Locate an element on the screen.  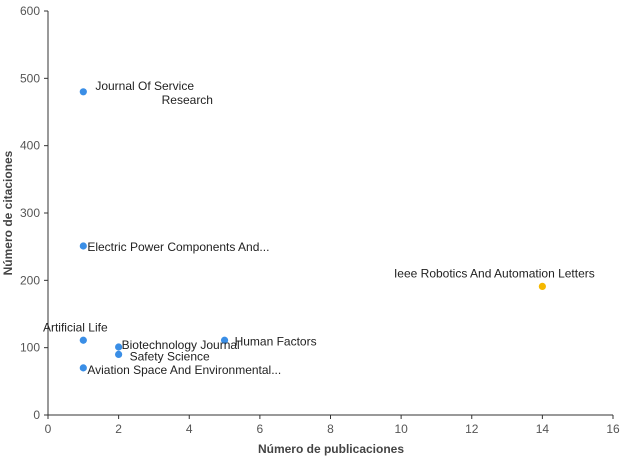
x-tick-label: 0 is located at coordinates (48, 429).